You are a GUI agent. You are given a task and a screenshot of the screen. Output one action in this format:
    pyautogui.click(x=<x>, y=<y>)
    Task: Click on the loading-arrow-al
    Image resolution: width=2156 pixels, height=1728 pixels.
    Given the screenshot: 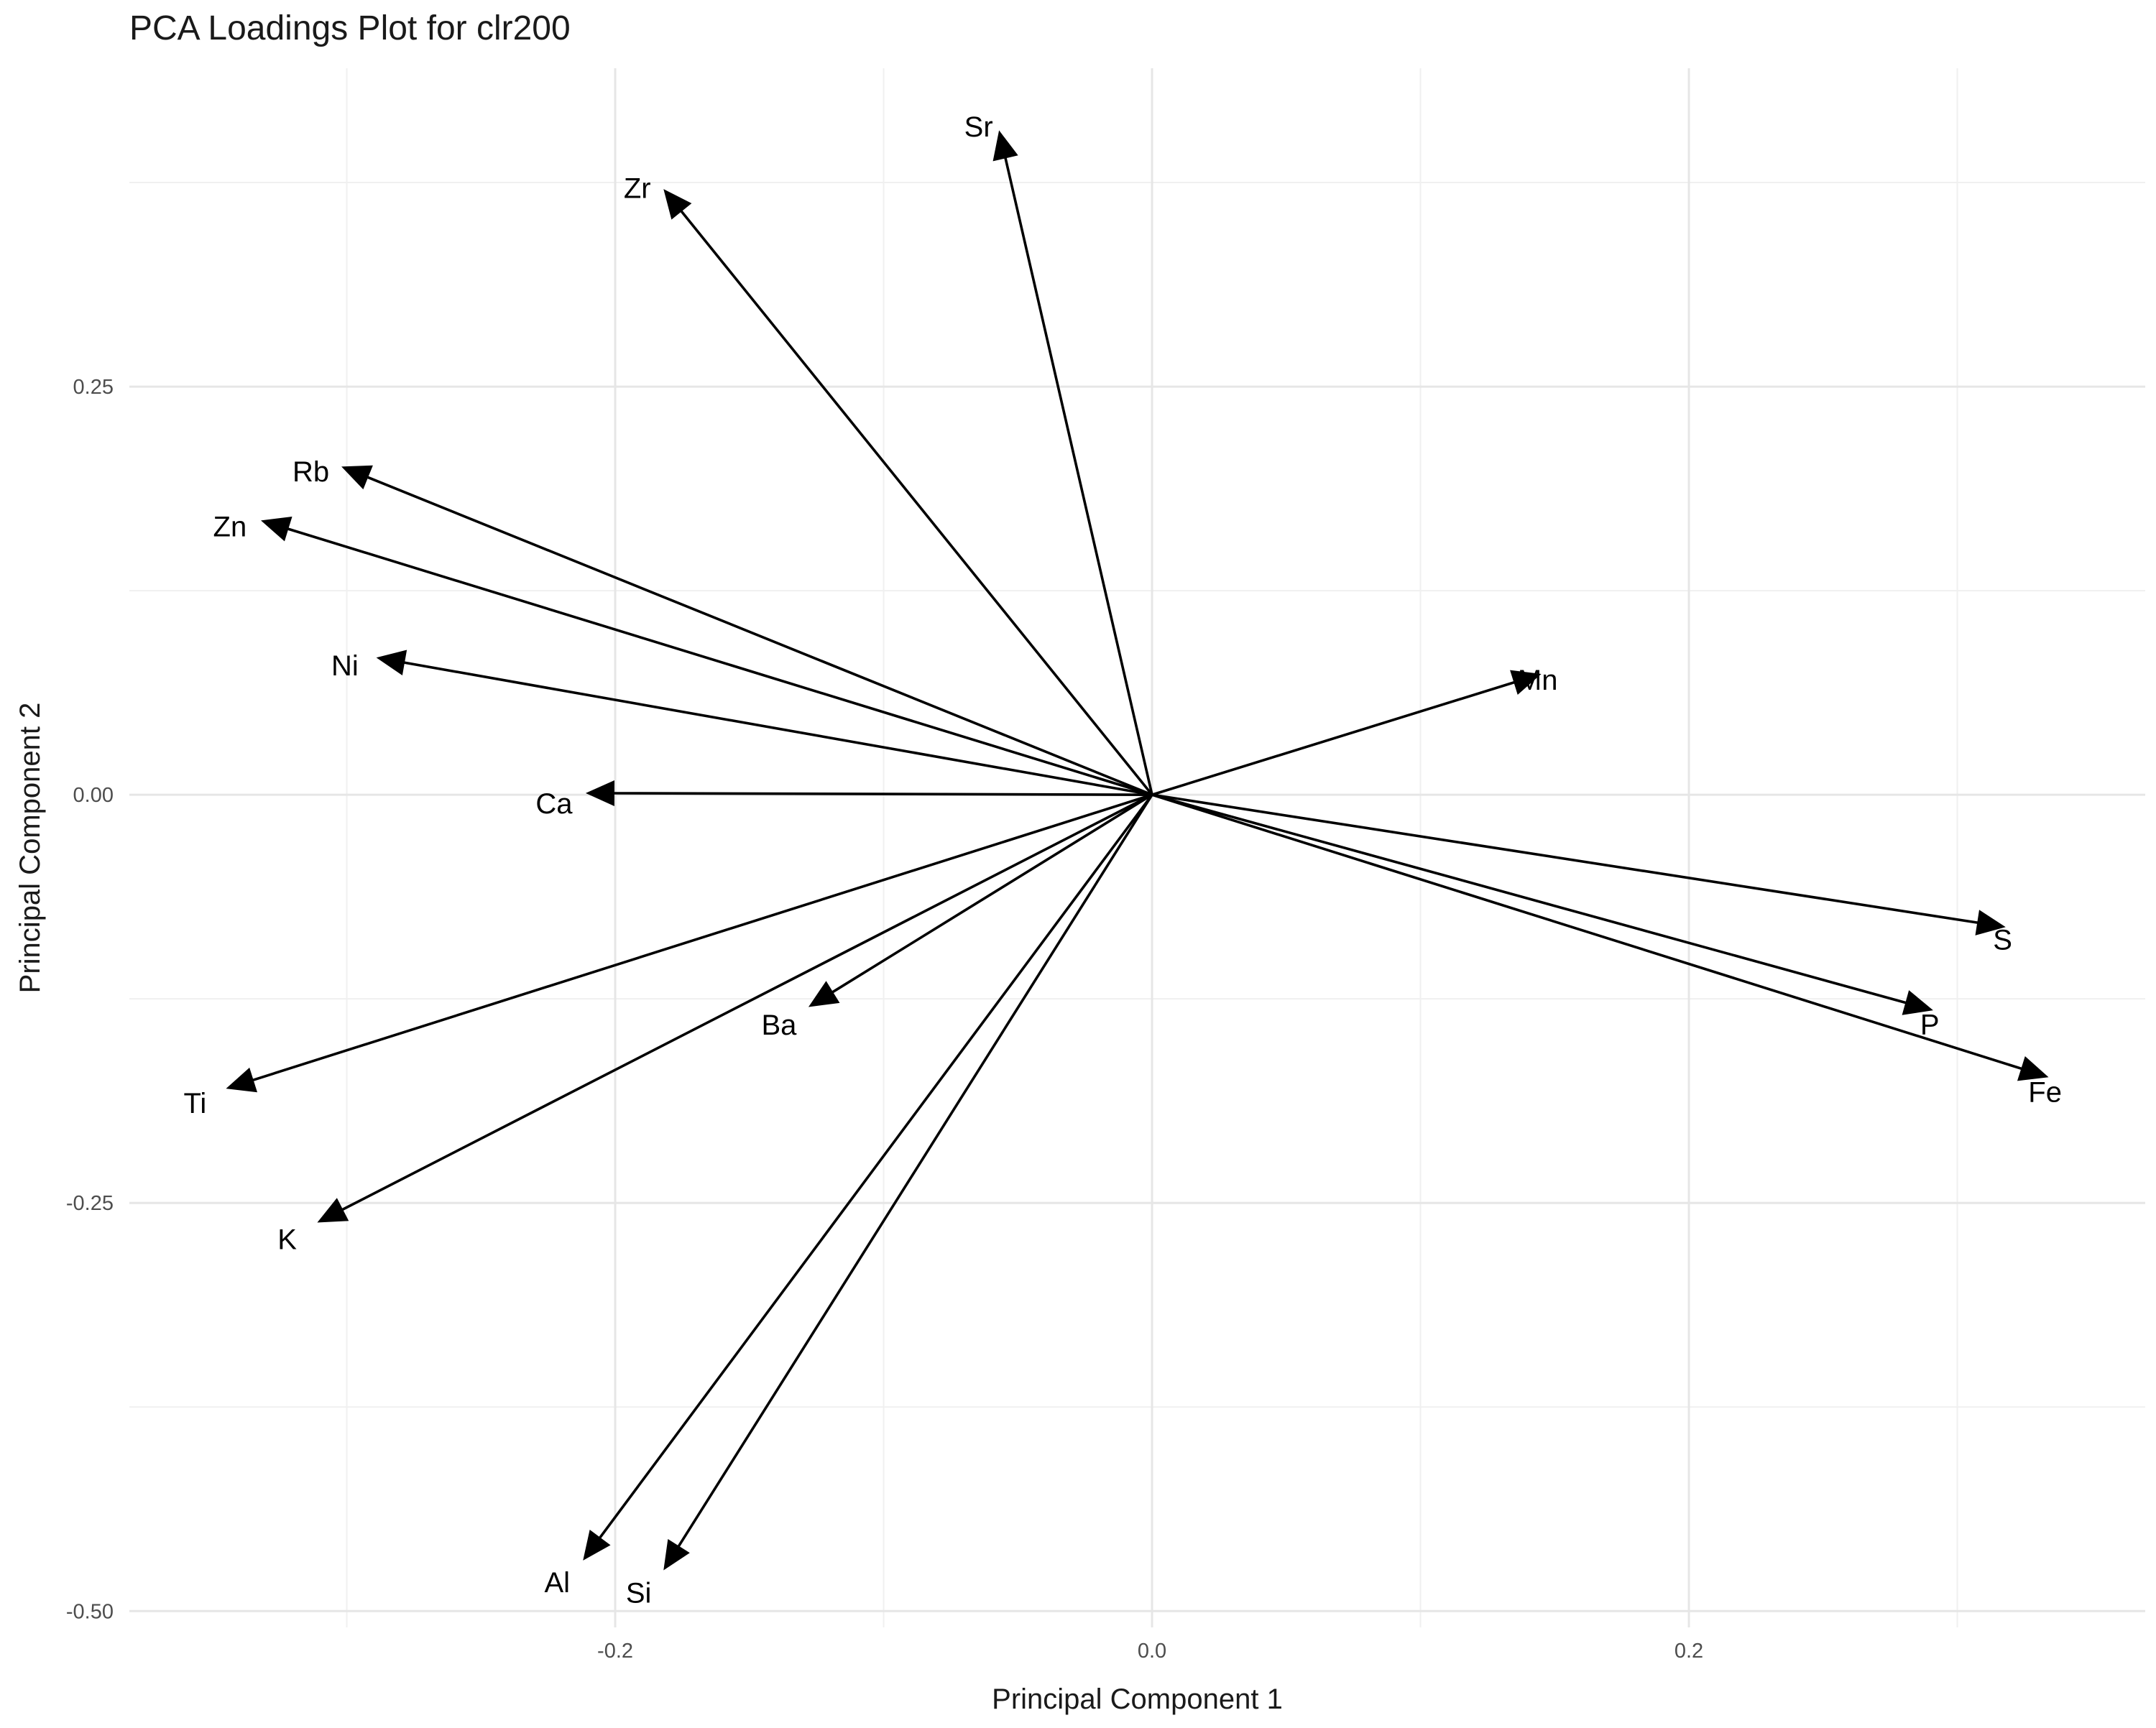 What is the action you would take?
    pyautogui.click(x=875, y=1167)
    